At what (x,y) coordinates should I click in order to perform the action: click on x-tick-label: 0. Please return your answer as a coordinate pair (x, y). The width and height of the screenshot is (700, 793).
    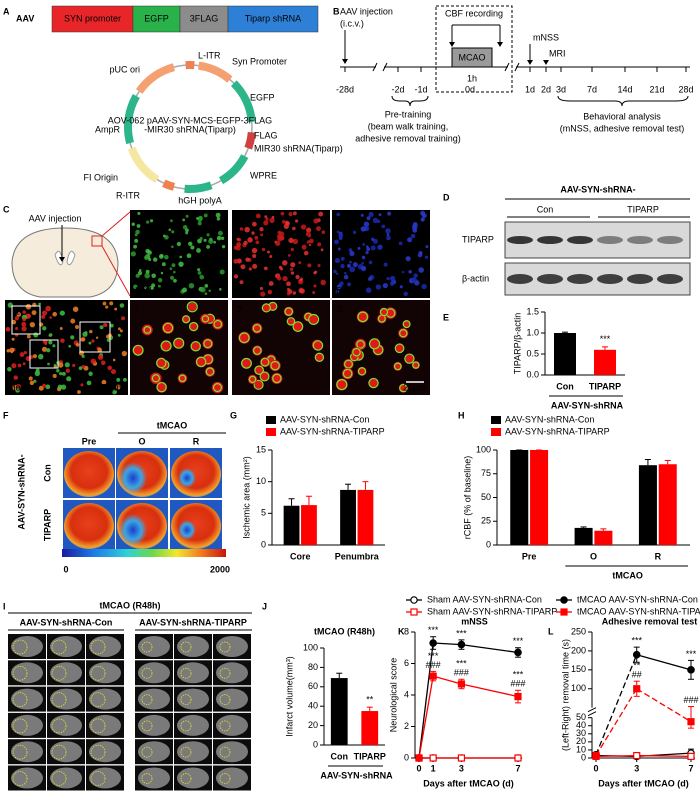
    Looking at the image, I should click on (595, 768).